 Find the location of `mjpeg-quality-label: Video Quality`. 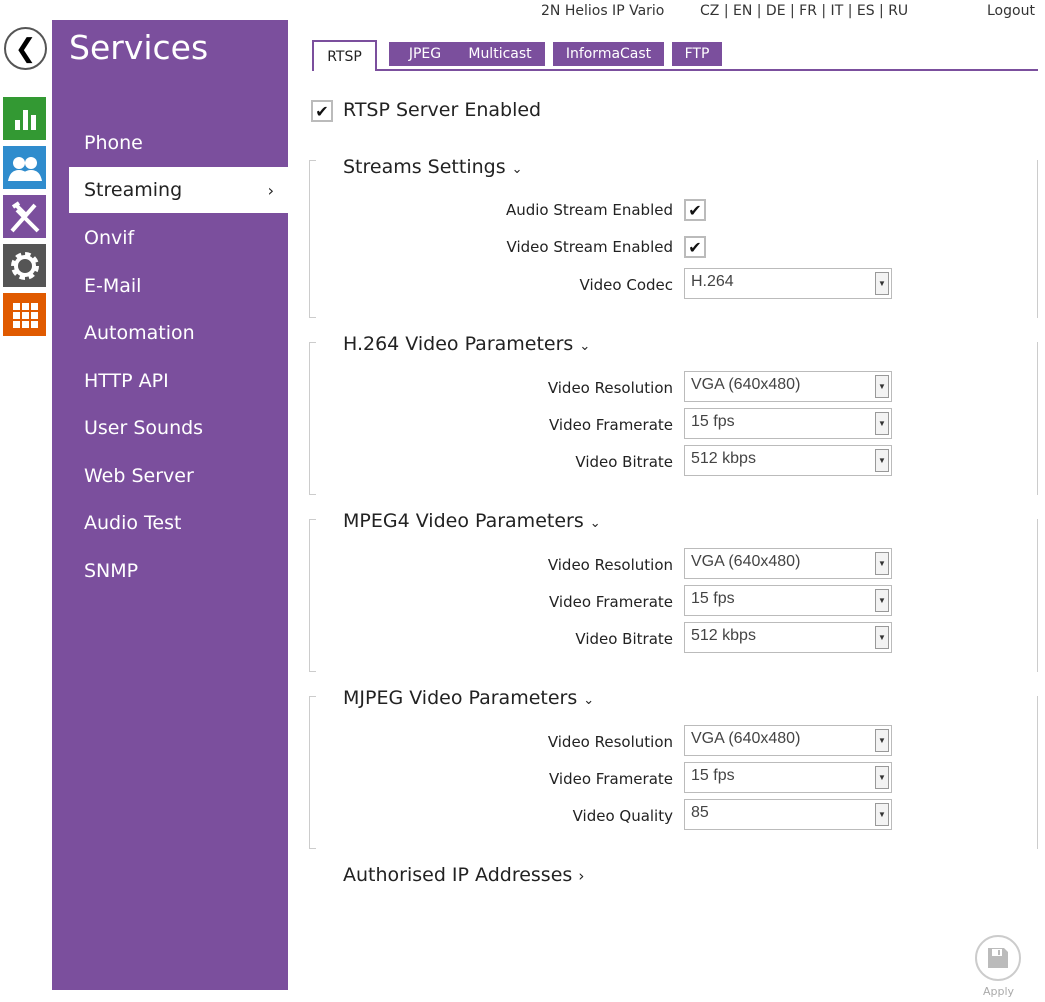

mjpeg-quality-label: Video Quality is located at coordinates (622, 816).